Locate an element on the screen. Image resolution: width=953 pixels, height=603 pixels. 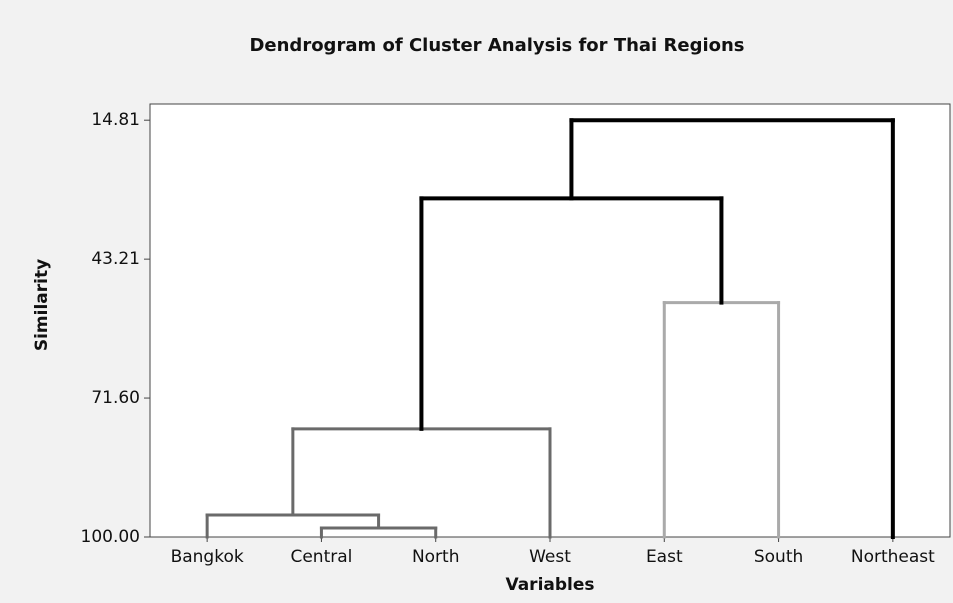
x-tick-label: East is located at coordinates (664, 557).